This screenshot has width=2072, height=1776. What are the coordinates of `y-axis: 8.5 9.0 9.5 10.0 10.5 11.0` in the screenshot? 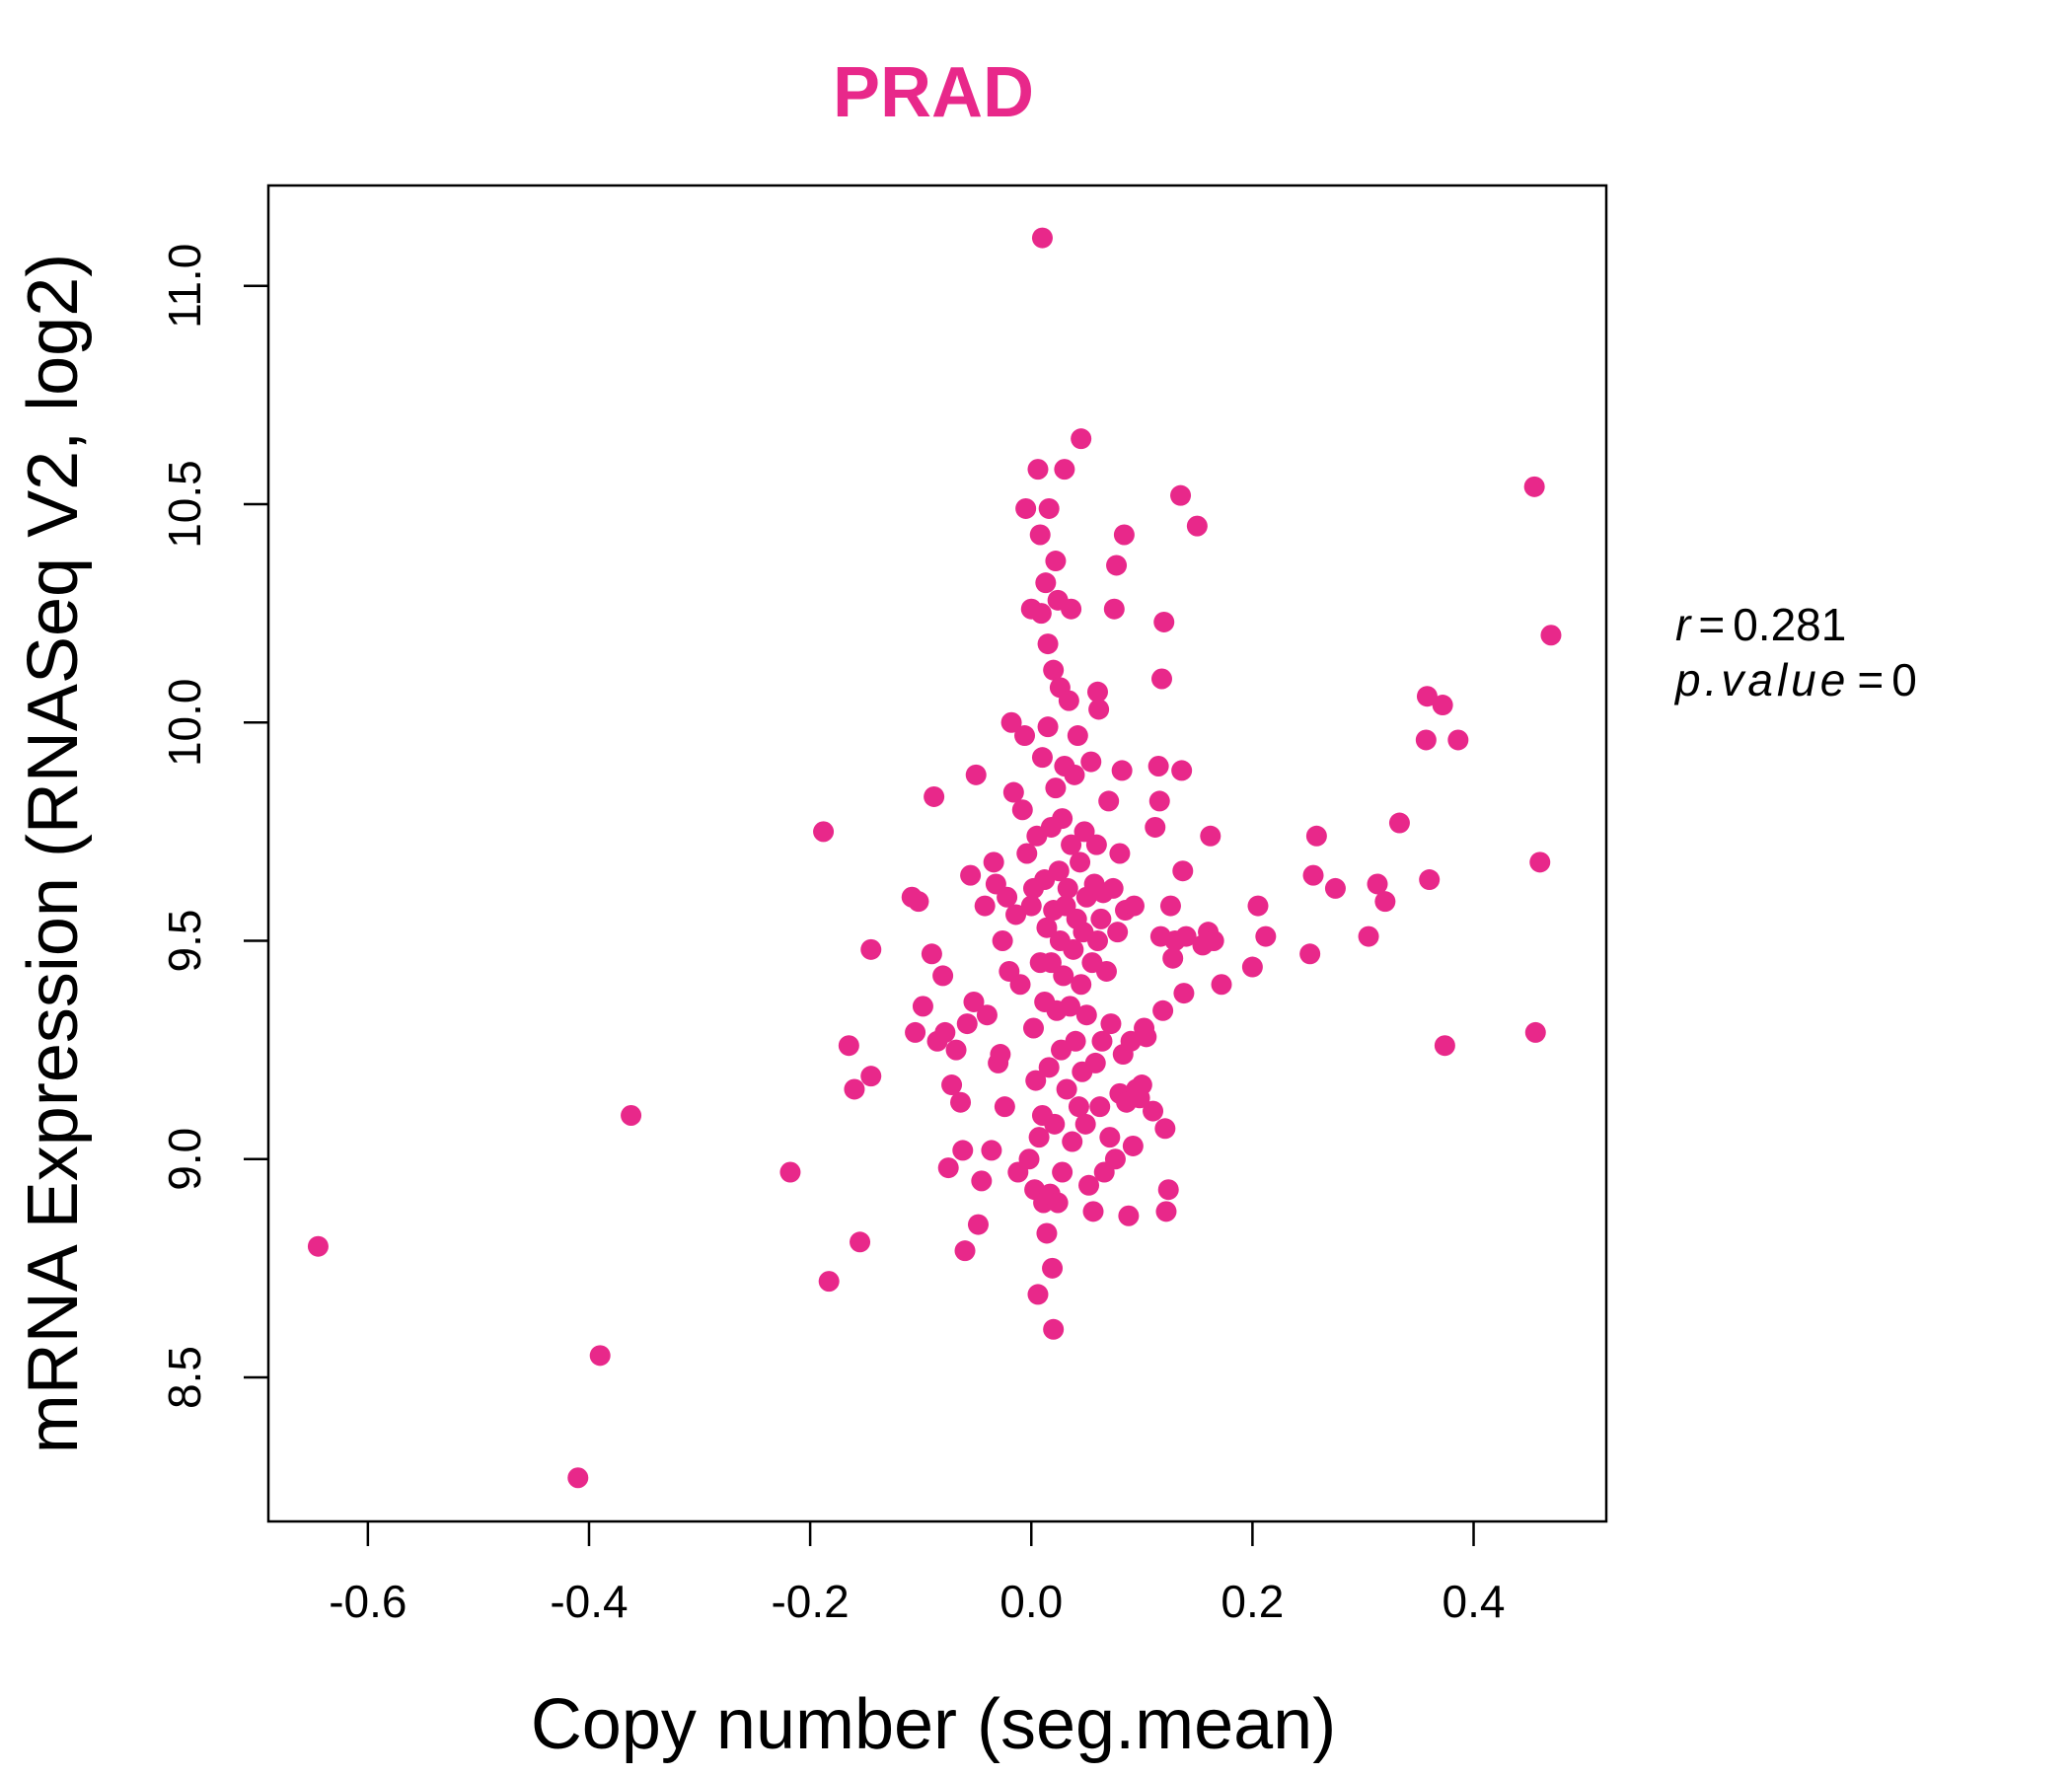 It's located at (214, 827).